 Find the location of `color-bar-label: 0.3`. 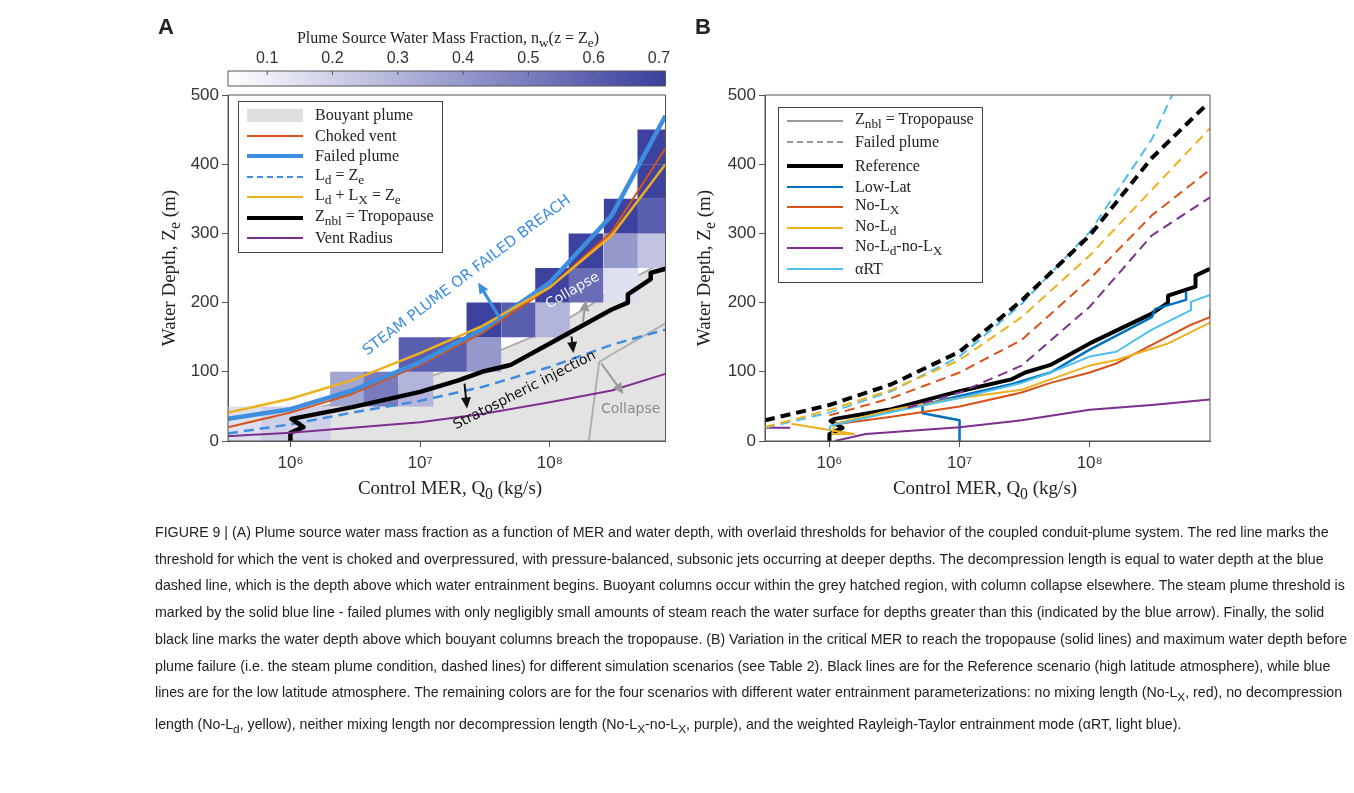

color-bar-label: 0.3 is located at coordinates (397, 57).